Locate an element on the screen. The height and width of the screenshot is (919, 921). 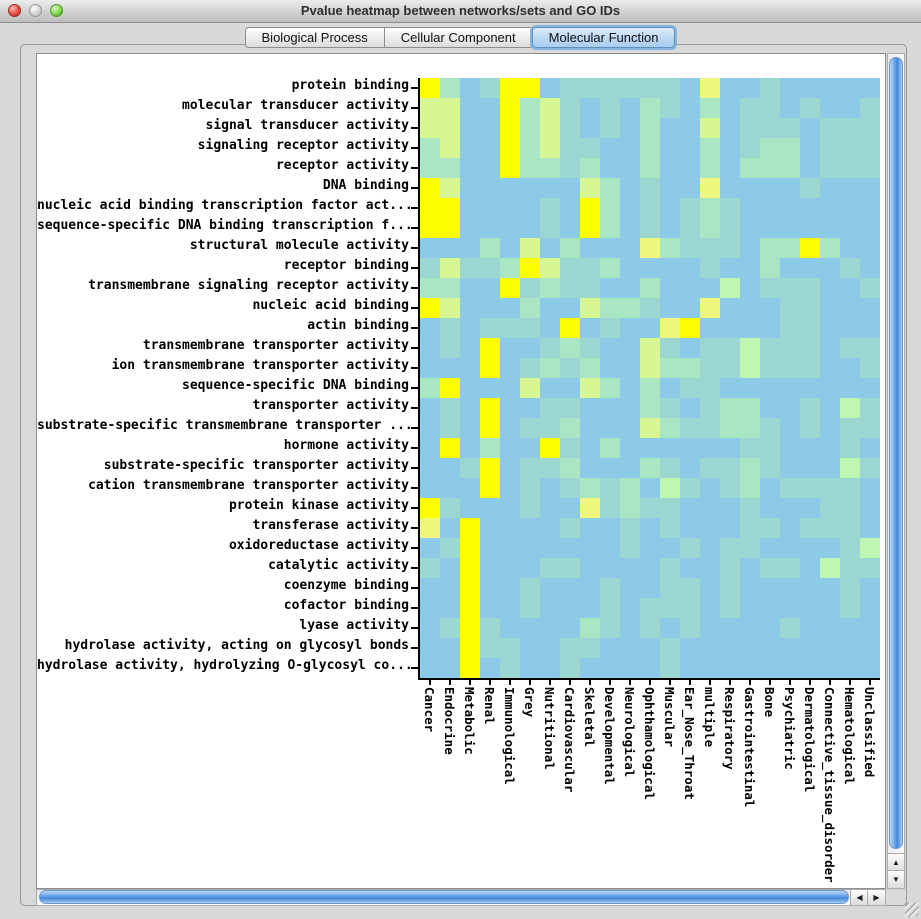
resize-grip-icon is located at coordinates (912, 910).